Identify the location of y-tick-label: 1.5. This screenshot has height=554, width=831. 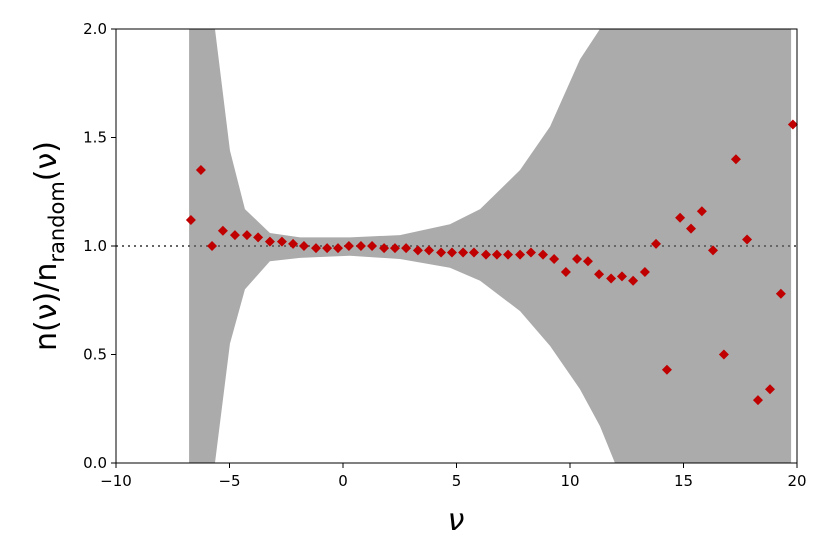
(95, 138).